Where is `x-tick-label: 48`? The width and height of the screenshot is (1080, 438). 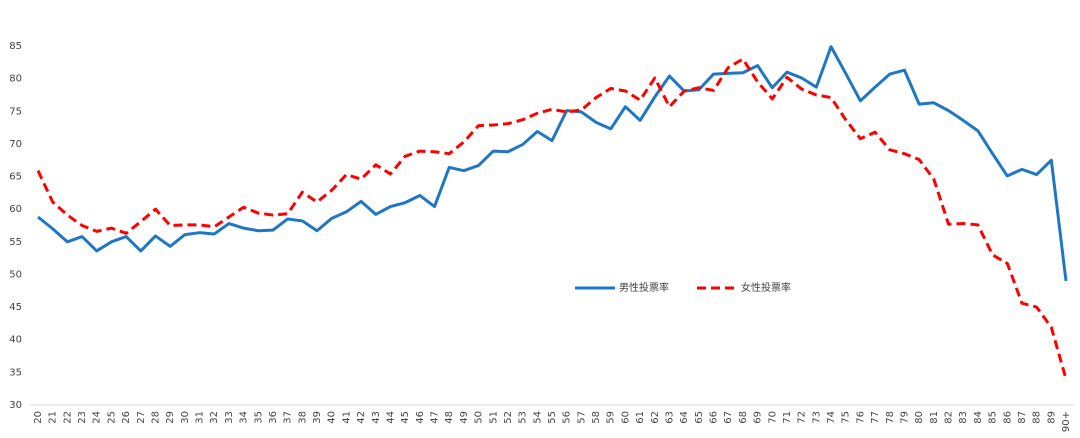
x-tick-label: 48 is located at coordinates (449, 417).